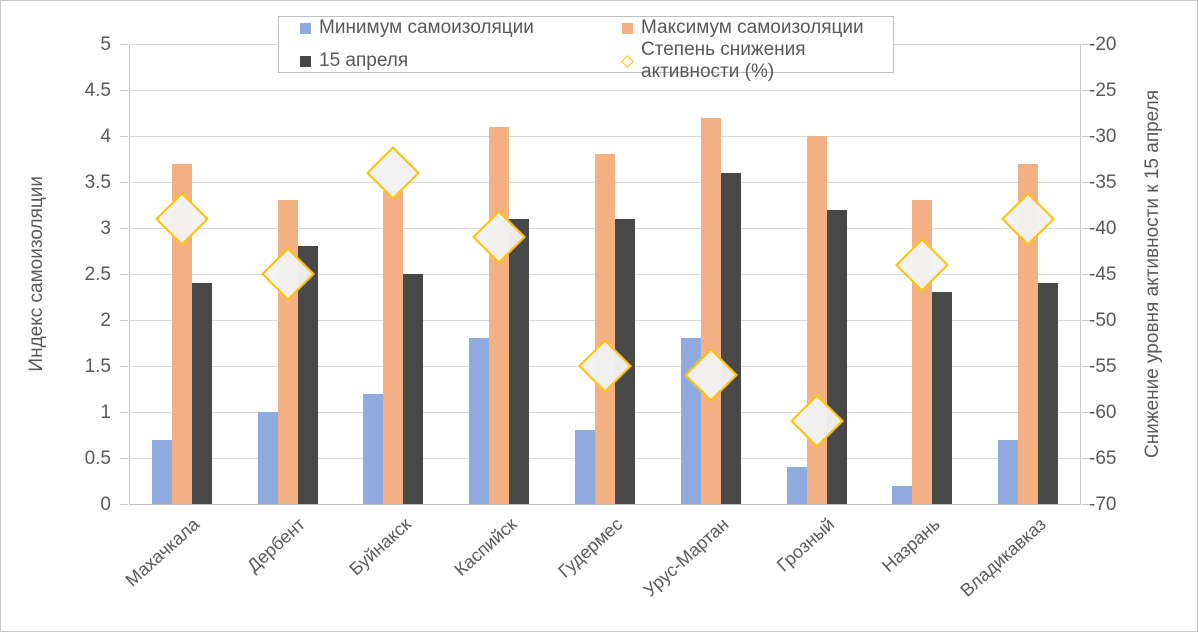  What do you see at coordinates (730, 338) in the screenshot?
I see `bar-series3-Урус-Мартан` at bounding box center [730, 338].